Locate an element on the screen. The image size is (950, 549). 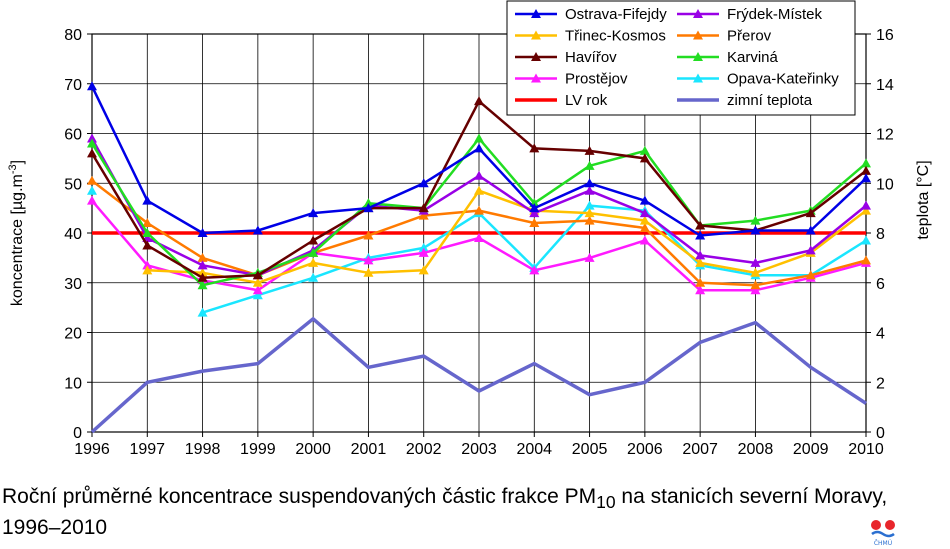
y2-tick-label: 12 is located at coordinates (885, 135).